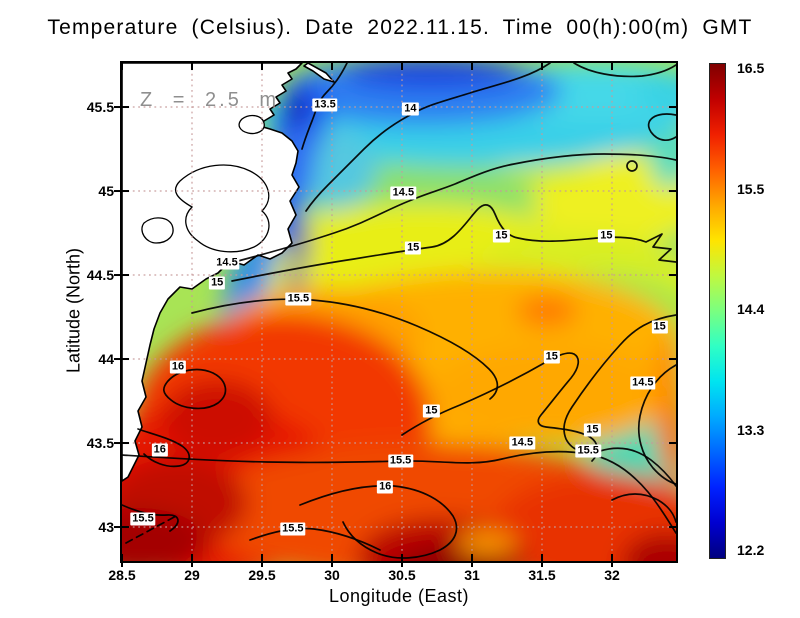  I want to click on x-tick-label: 30.5, so click(402, 575).